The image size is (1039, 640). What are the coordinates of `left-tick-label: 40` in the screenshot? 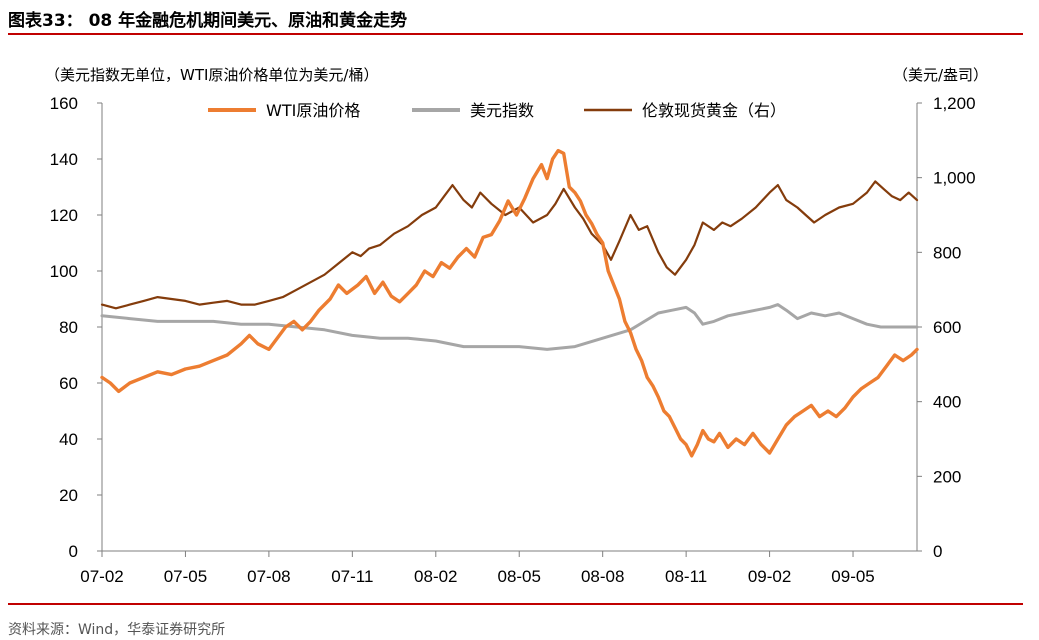 It's located at (68, 439).